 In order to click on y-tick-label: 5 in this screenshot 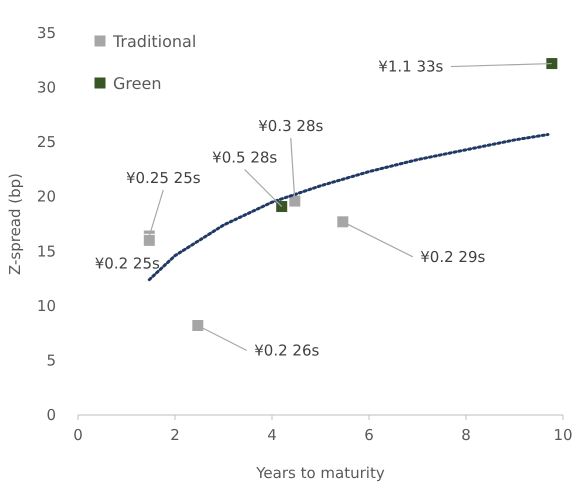, I will do `click(51, 360)`.